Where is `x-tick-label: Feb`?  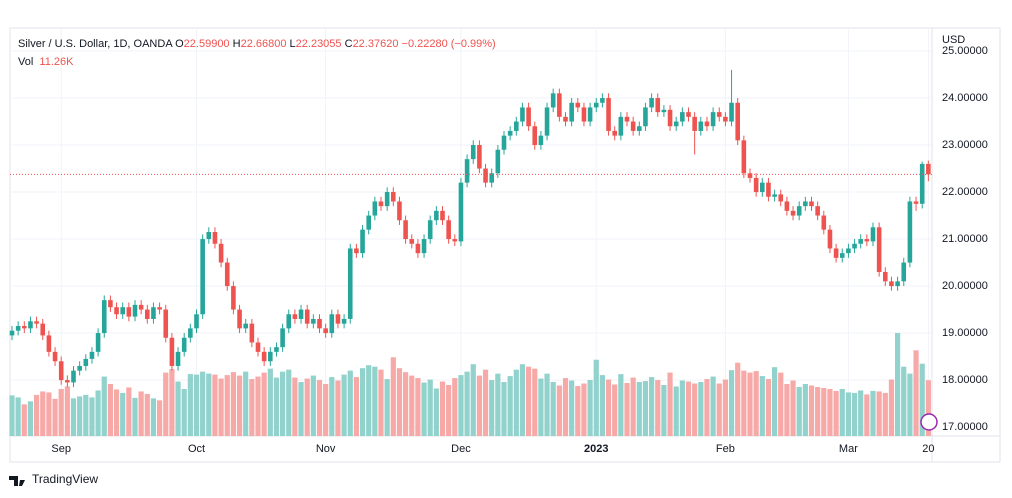
x-tick-label: Feb is located at coordinates (725, 449).